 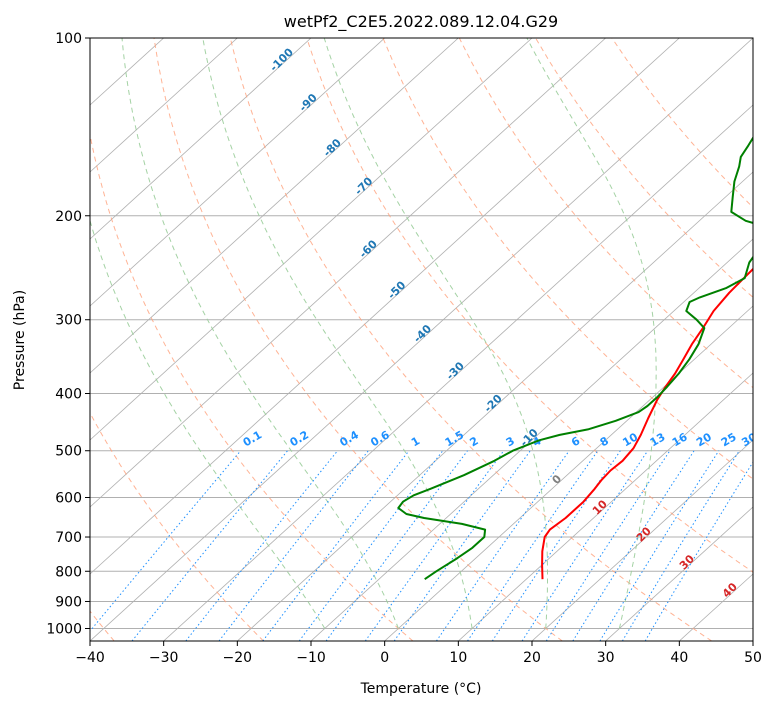 I want to click on mixing-ratio-label: 30, so click(x=749, y=439).